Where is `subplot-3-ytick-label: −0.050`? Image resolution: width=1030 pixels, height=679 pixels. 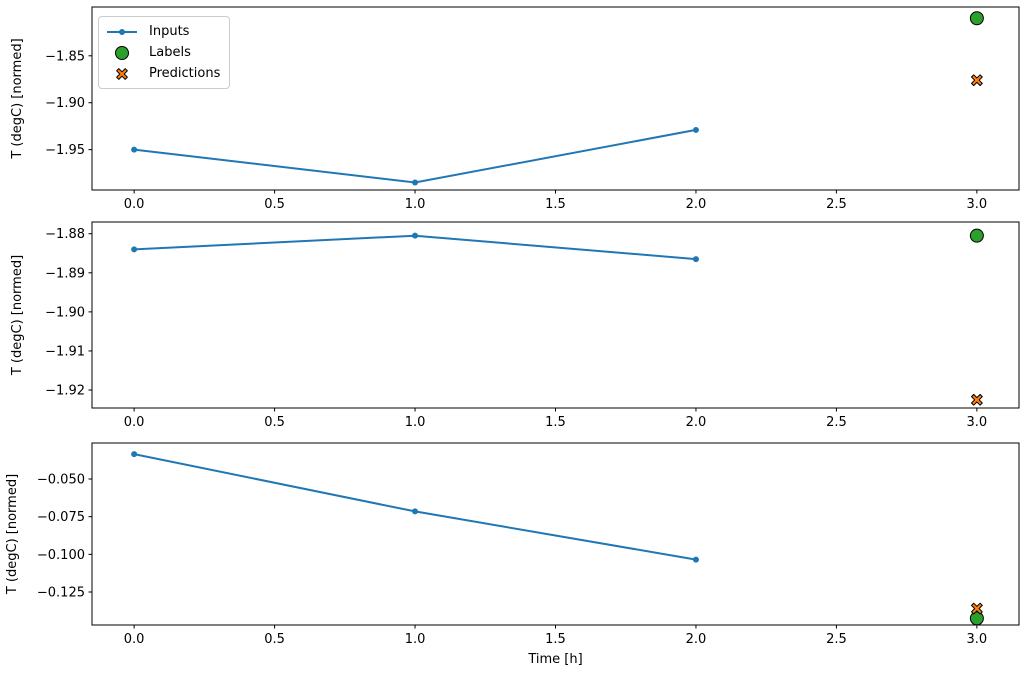 subplot-3-ytick-label: −0.050 is located at coordinates (61, 480).